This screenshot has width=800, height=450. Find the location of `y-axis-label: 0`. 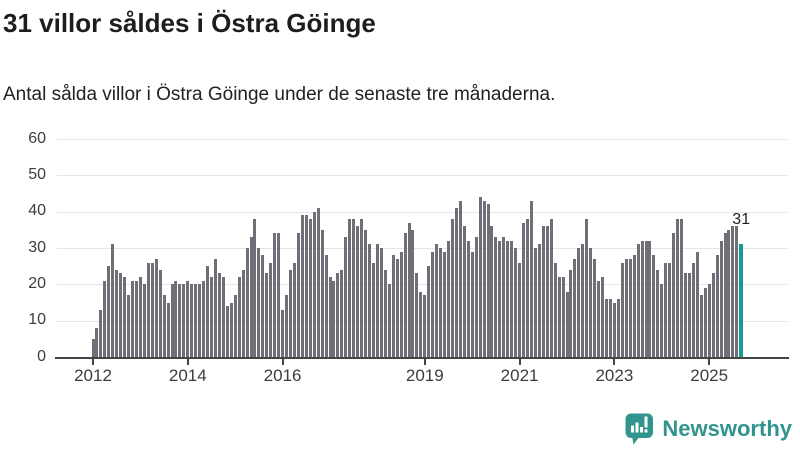

y-axis-label: 0 is located at coordinates (41, 356).